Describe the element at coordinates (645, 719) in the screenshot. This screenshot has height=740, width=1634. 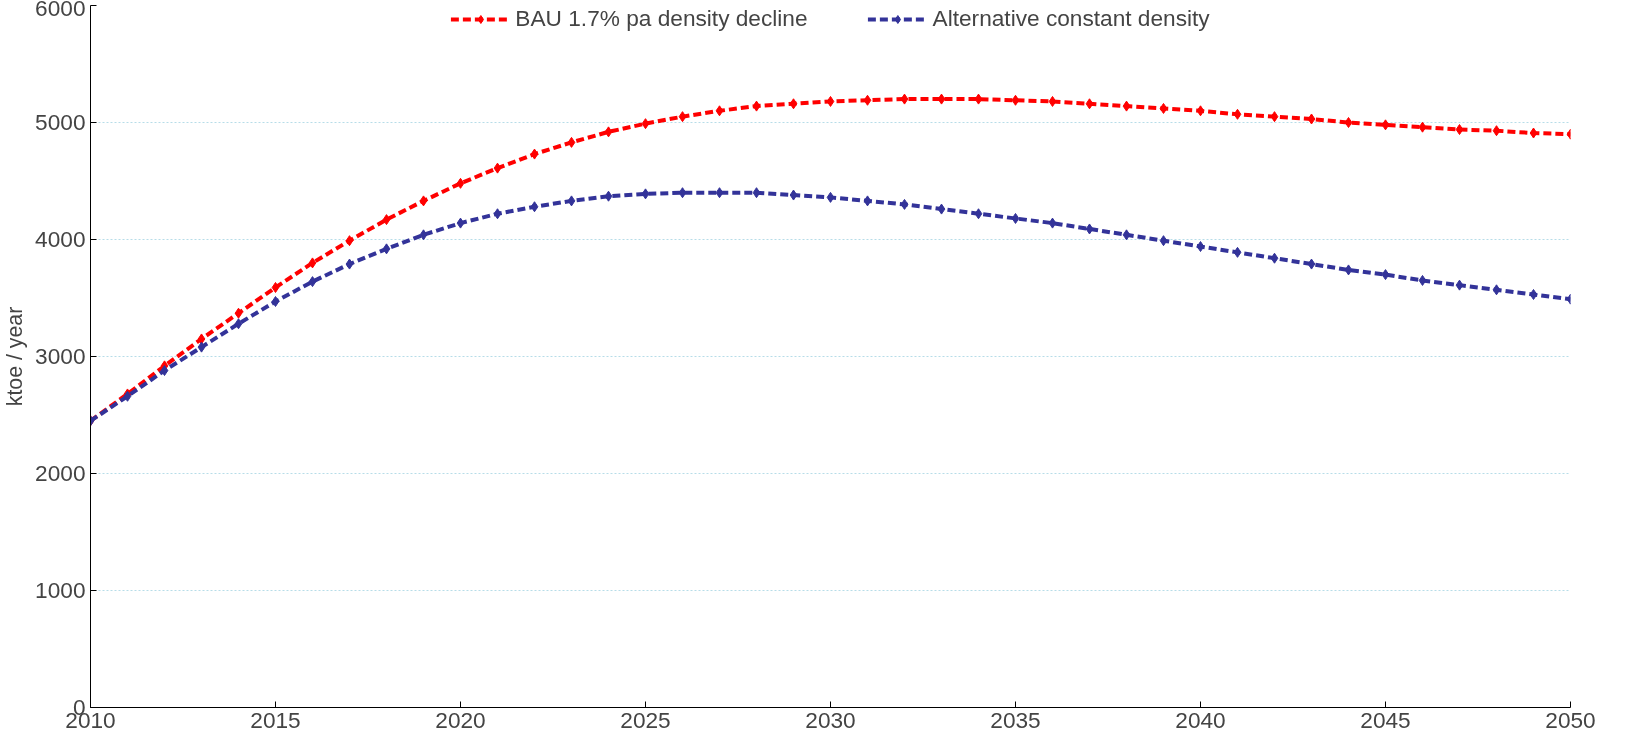
I see `x-tick-label: 2025` at that location.